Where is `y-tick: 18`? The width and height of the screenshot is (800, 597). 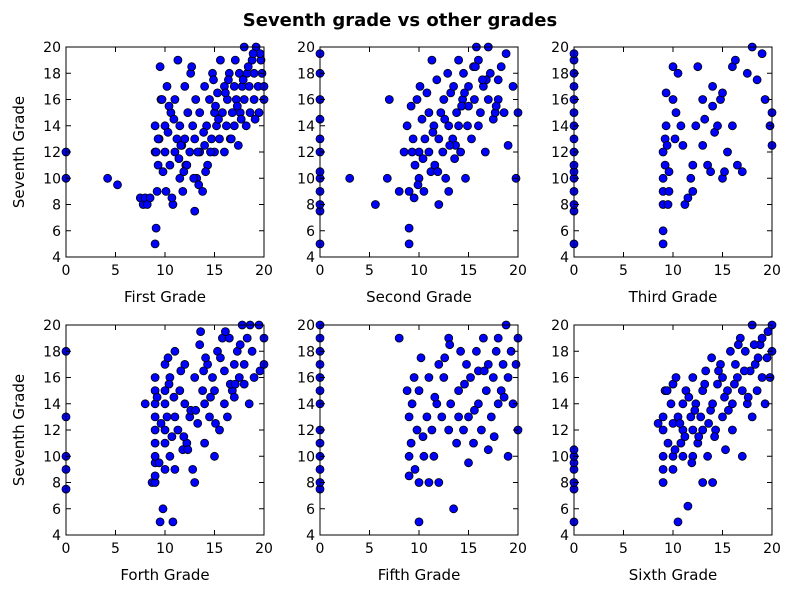
y-tick: 18 is located at coordinates (407, 74).